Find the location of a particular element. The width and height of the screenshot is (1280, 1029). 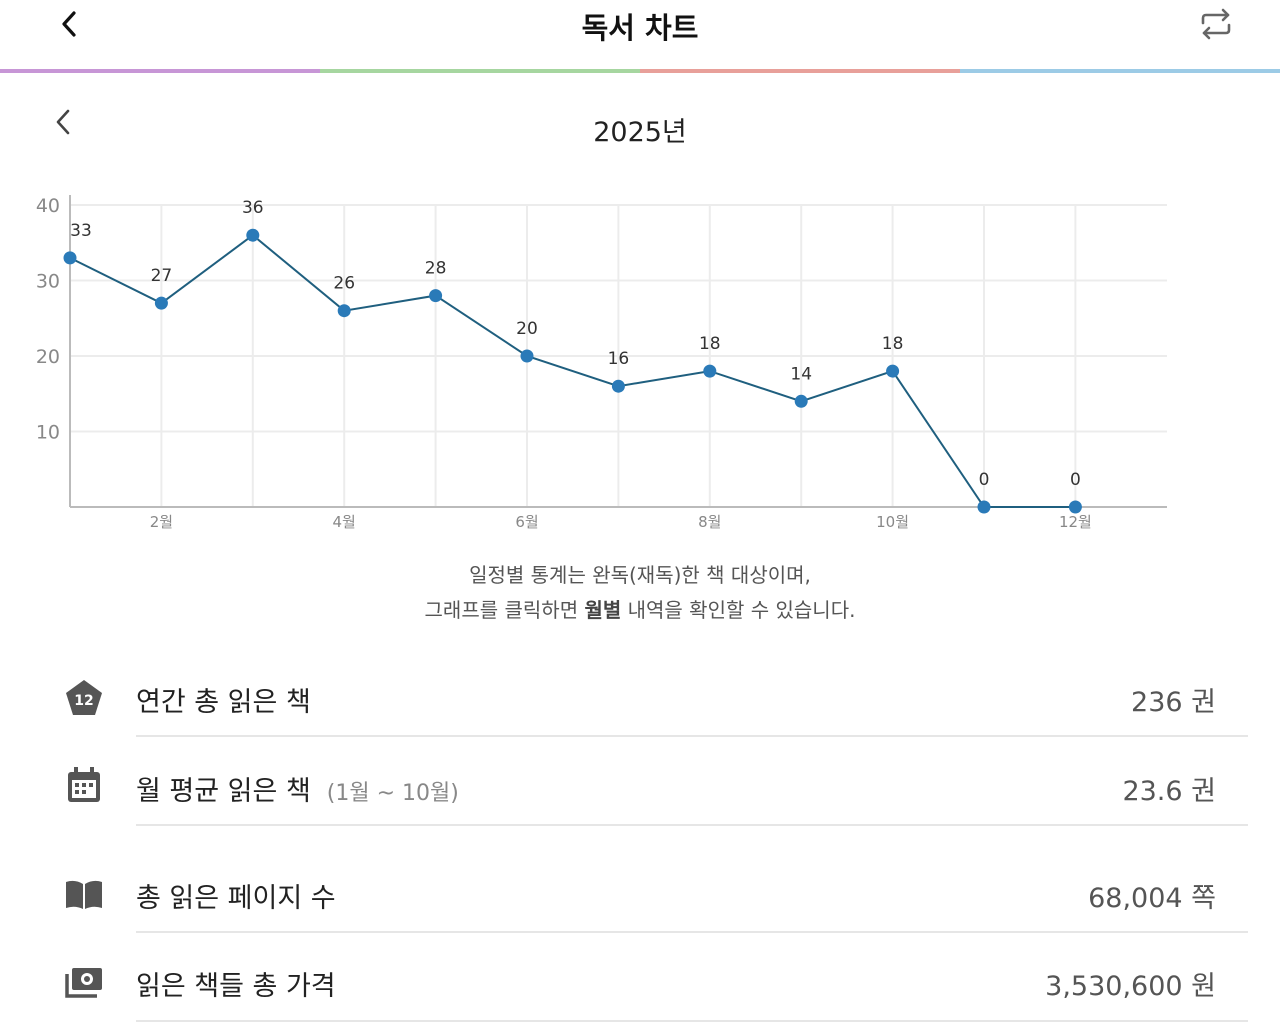

stat-label: 월 평균 읽은 책 (1월 ~ 10월) is located at coordinates (297, 788).